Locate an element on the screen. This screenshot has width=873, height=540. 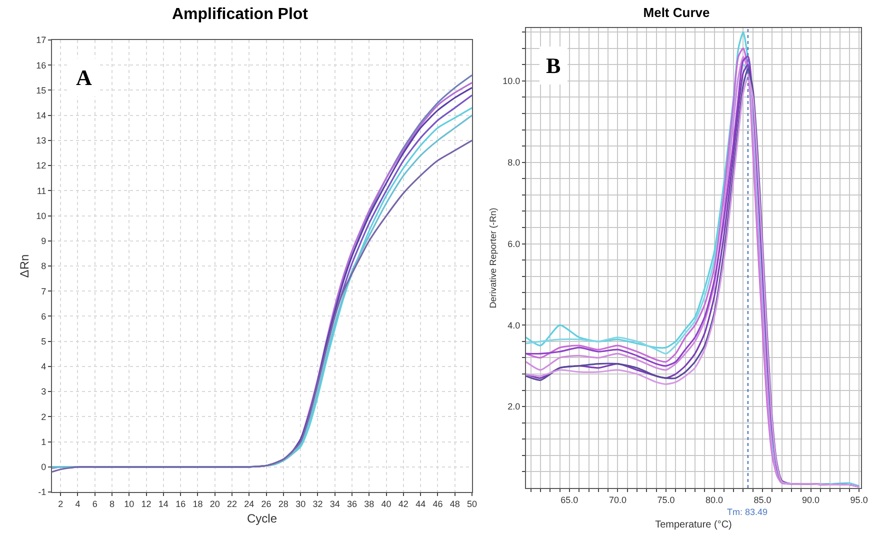
x-tick-label: 28 is located at coordinates (283, 503).